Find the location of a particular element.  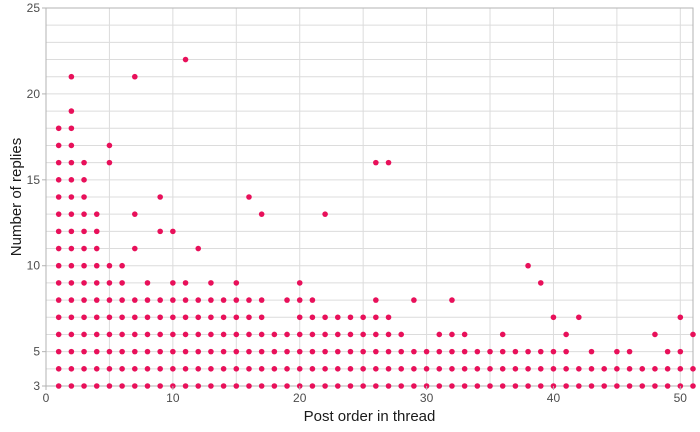

y-tick-label: 25 is located at coordinates (34, 8).